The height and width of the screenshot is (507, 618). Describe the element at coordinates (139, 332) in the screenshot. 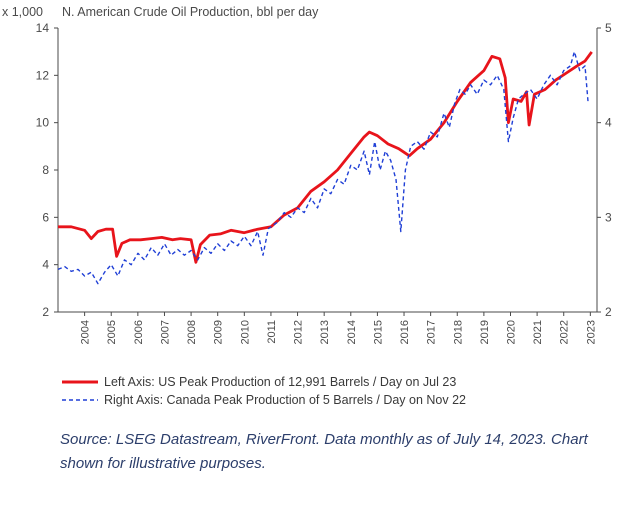

I see `x-tick-label: 2006` at that location.